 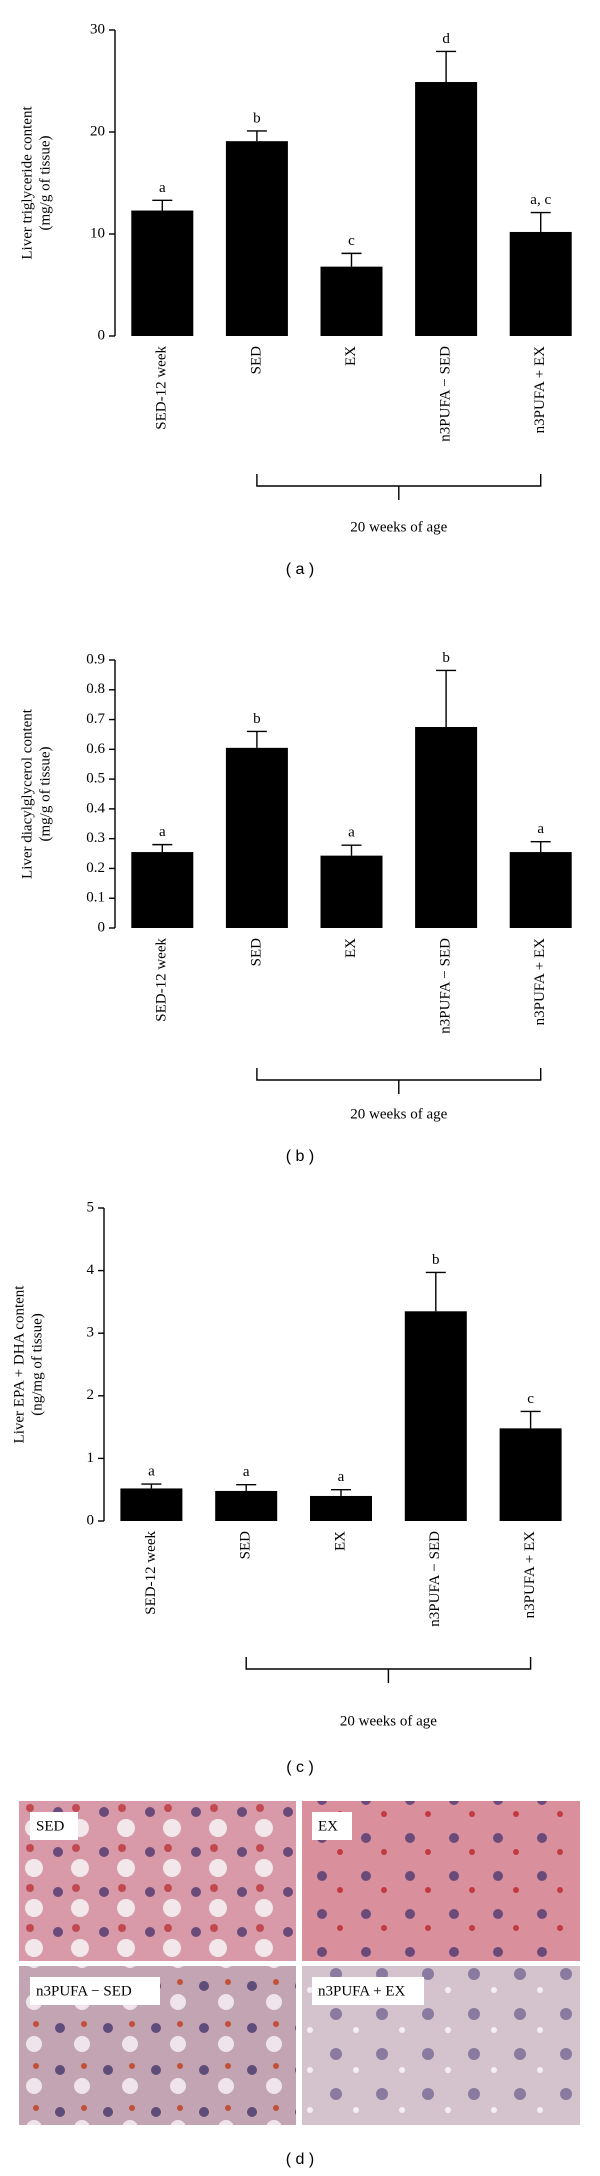 What do you see at coordinates (362, 1991) in the screenshot?
I see `image-label: n3PUFA + EX` at bounding box center [362, 1991].